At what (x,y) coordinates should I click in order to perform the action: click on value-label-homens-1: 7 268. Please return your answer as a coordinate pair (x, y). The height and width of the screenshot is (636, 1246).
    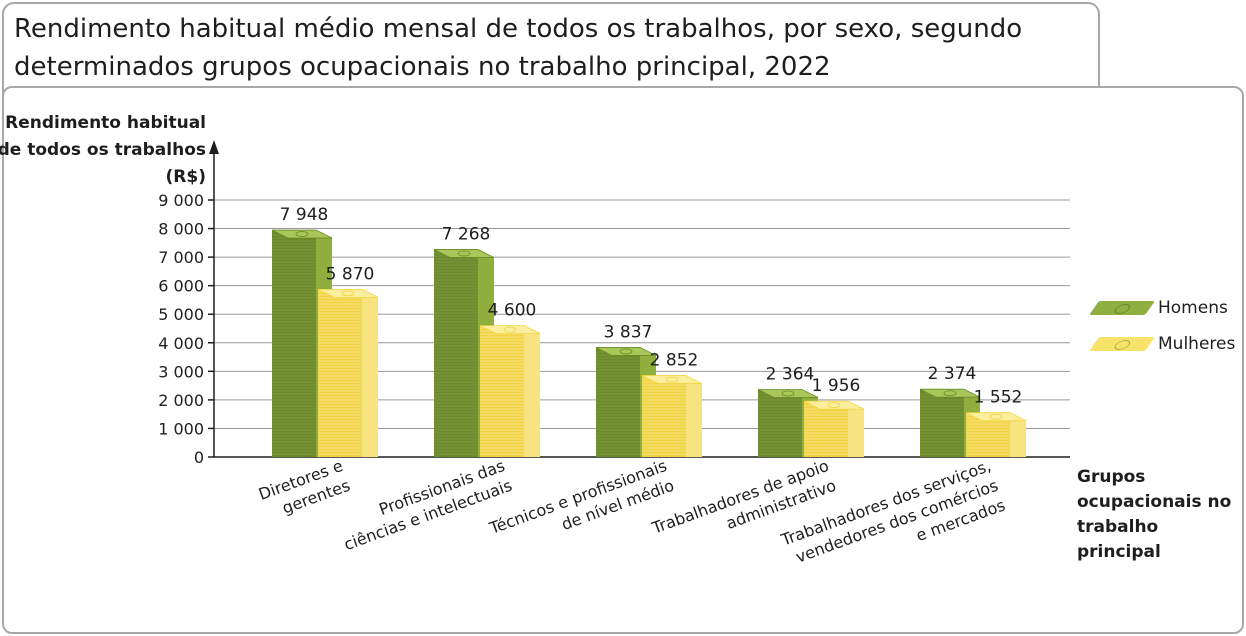
    Looking at the image, I should click on (466, 234).